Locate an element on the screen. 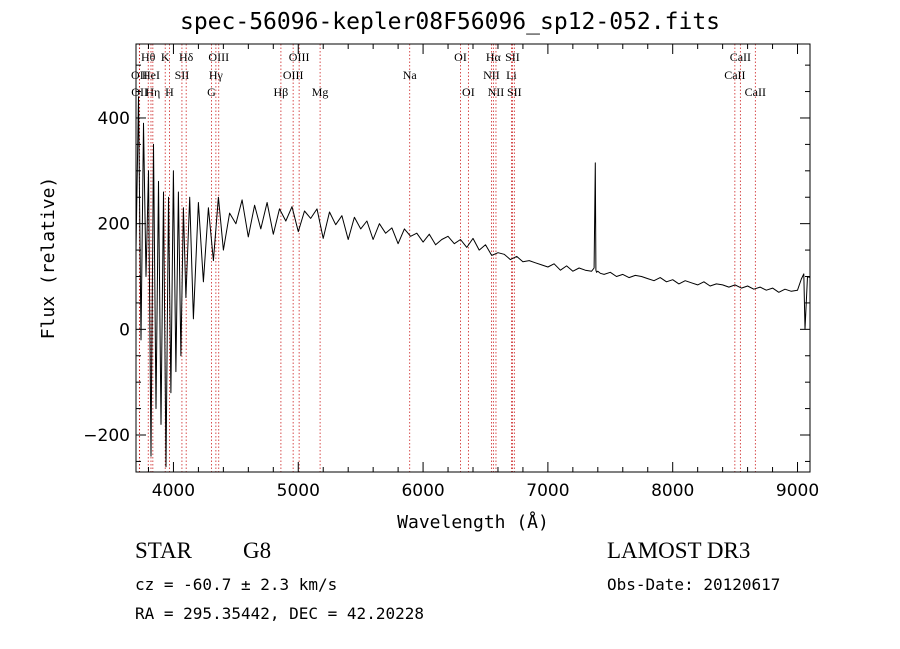  y-tick-label--200: −200 is located at coordinates (106, 436).